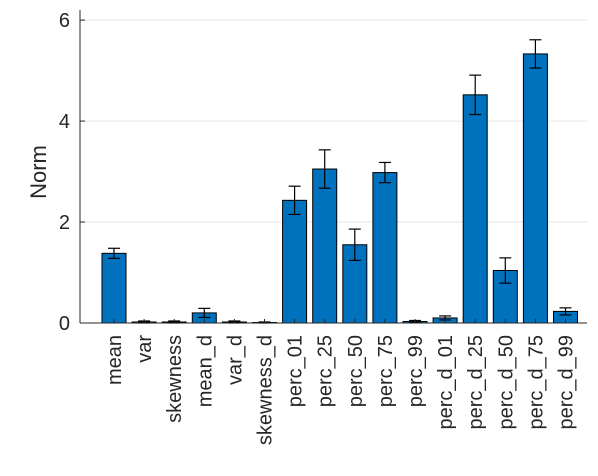  I want to click on x-tick-label: skewness_d, so click(266, 390).